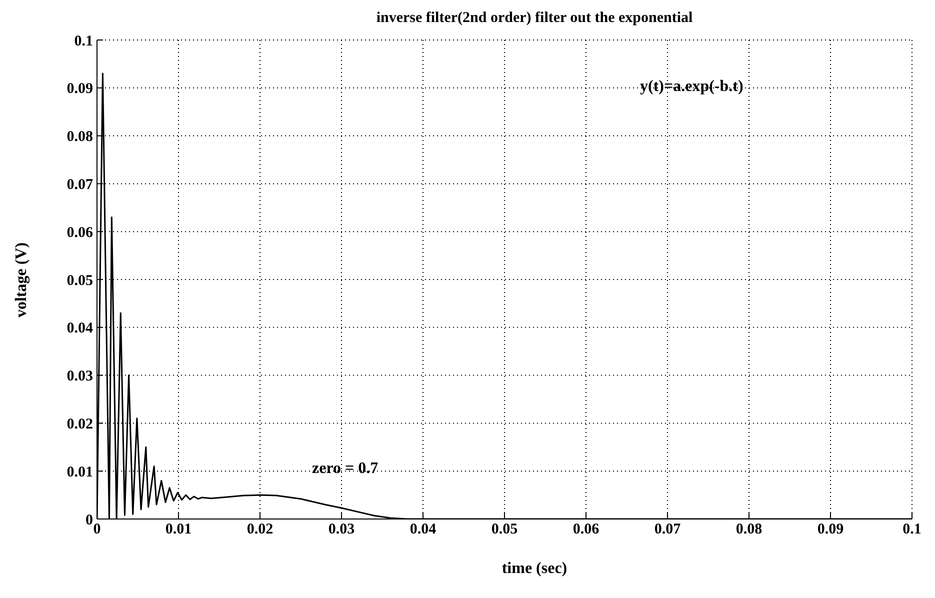 The width and height of the screenshot is (935, 598). Describe the element at coordinates (534, 18) in the screenshot. I see `chart-title: inverse filter(2nd order) filter out the exponential` at that location.